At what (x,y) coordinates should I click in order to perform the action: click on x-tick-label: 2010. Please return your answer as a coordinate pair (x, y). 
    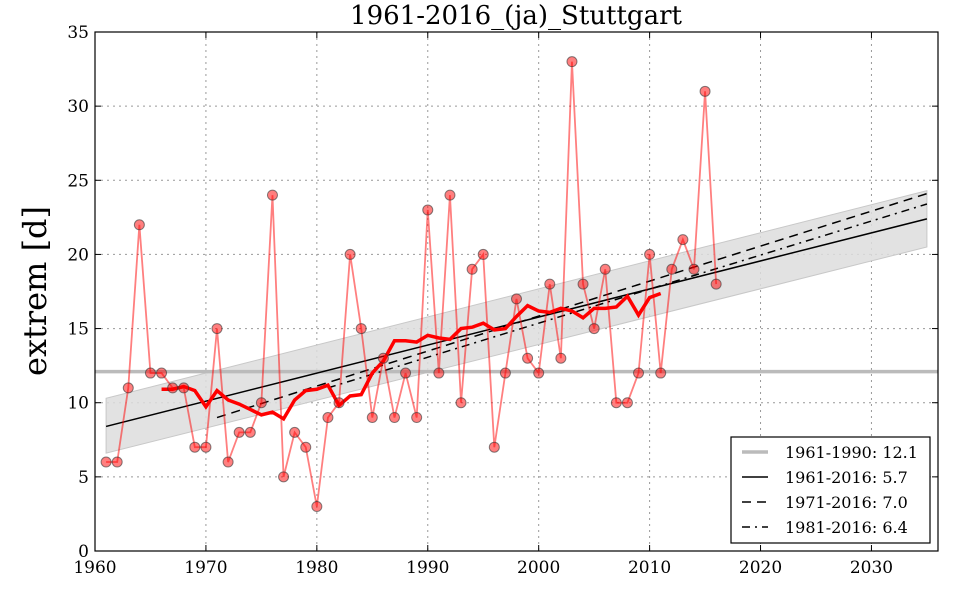
    Looking at the image, I should click on (649, 568).